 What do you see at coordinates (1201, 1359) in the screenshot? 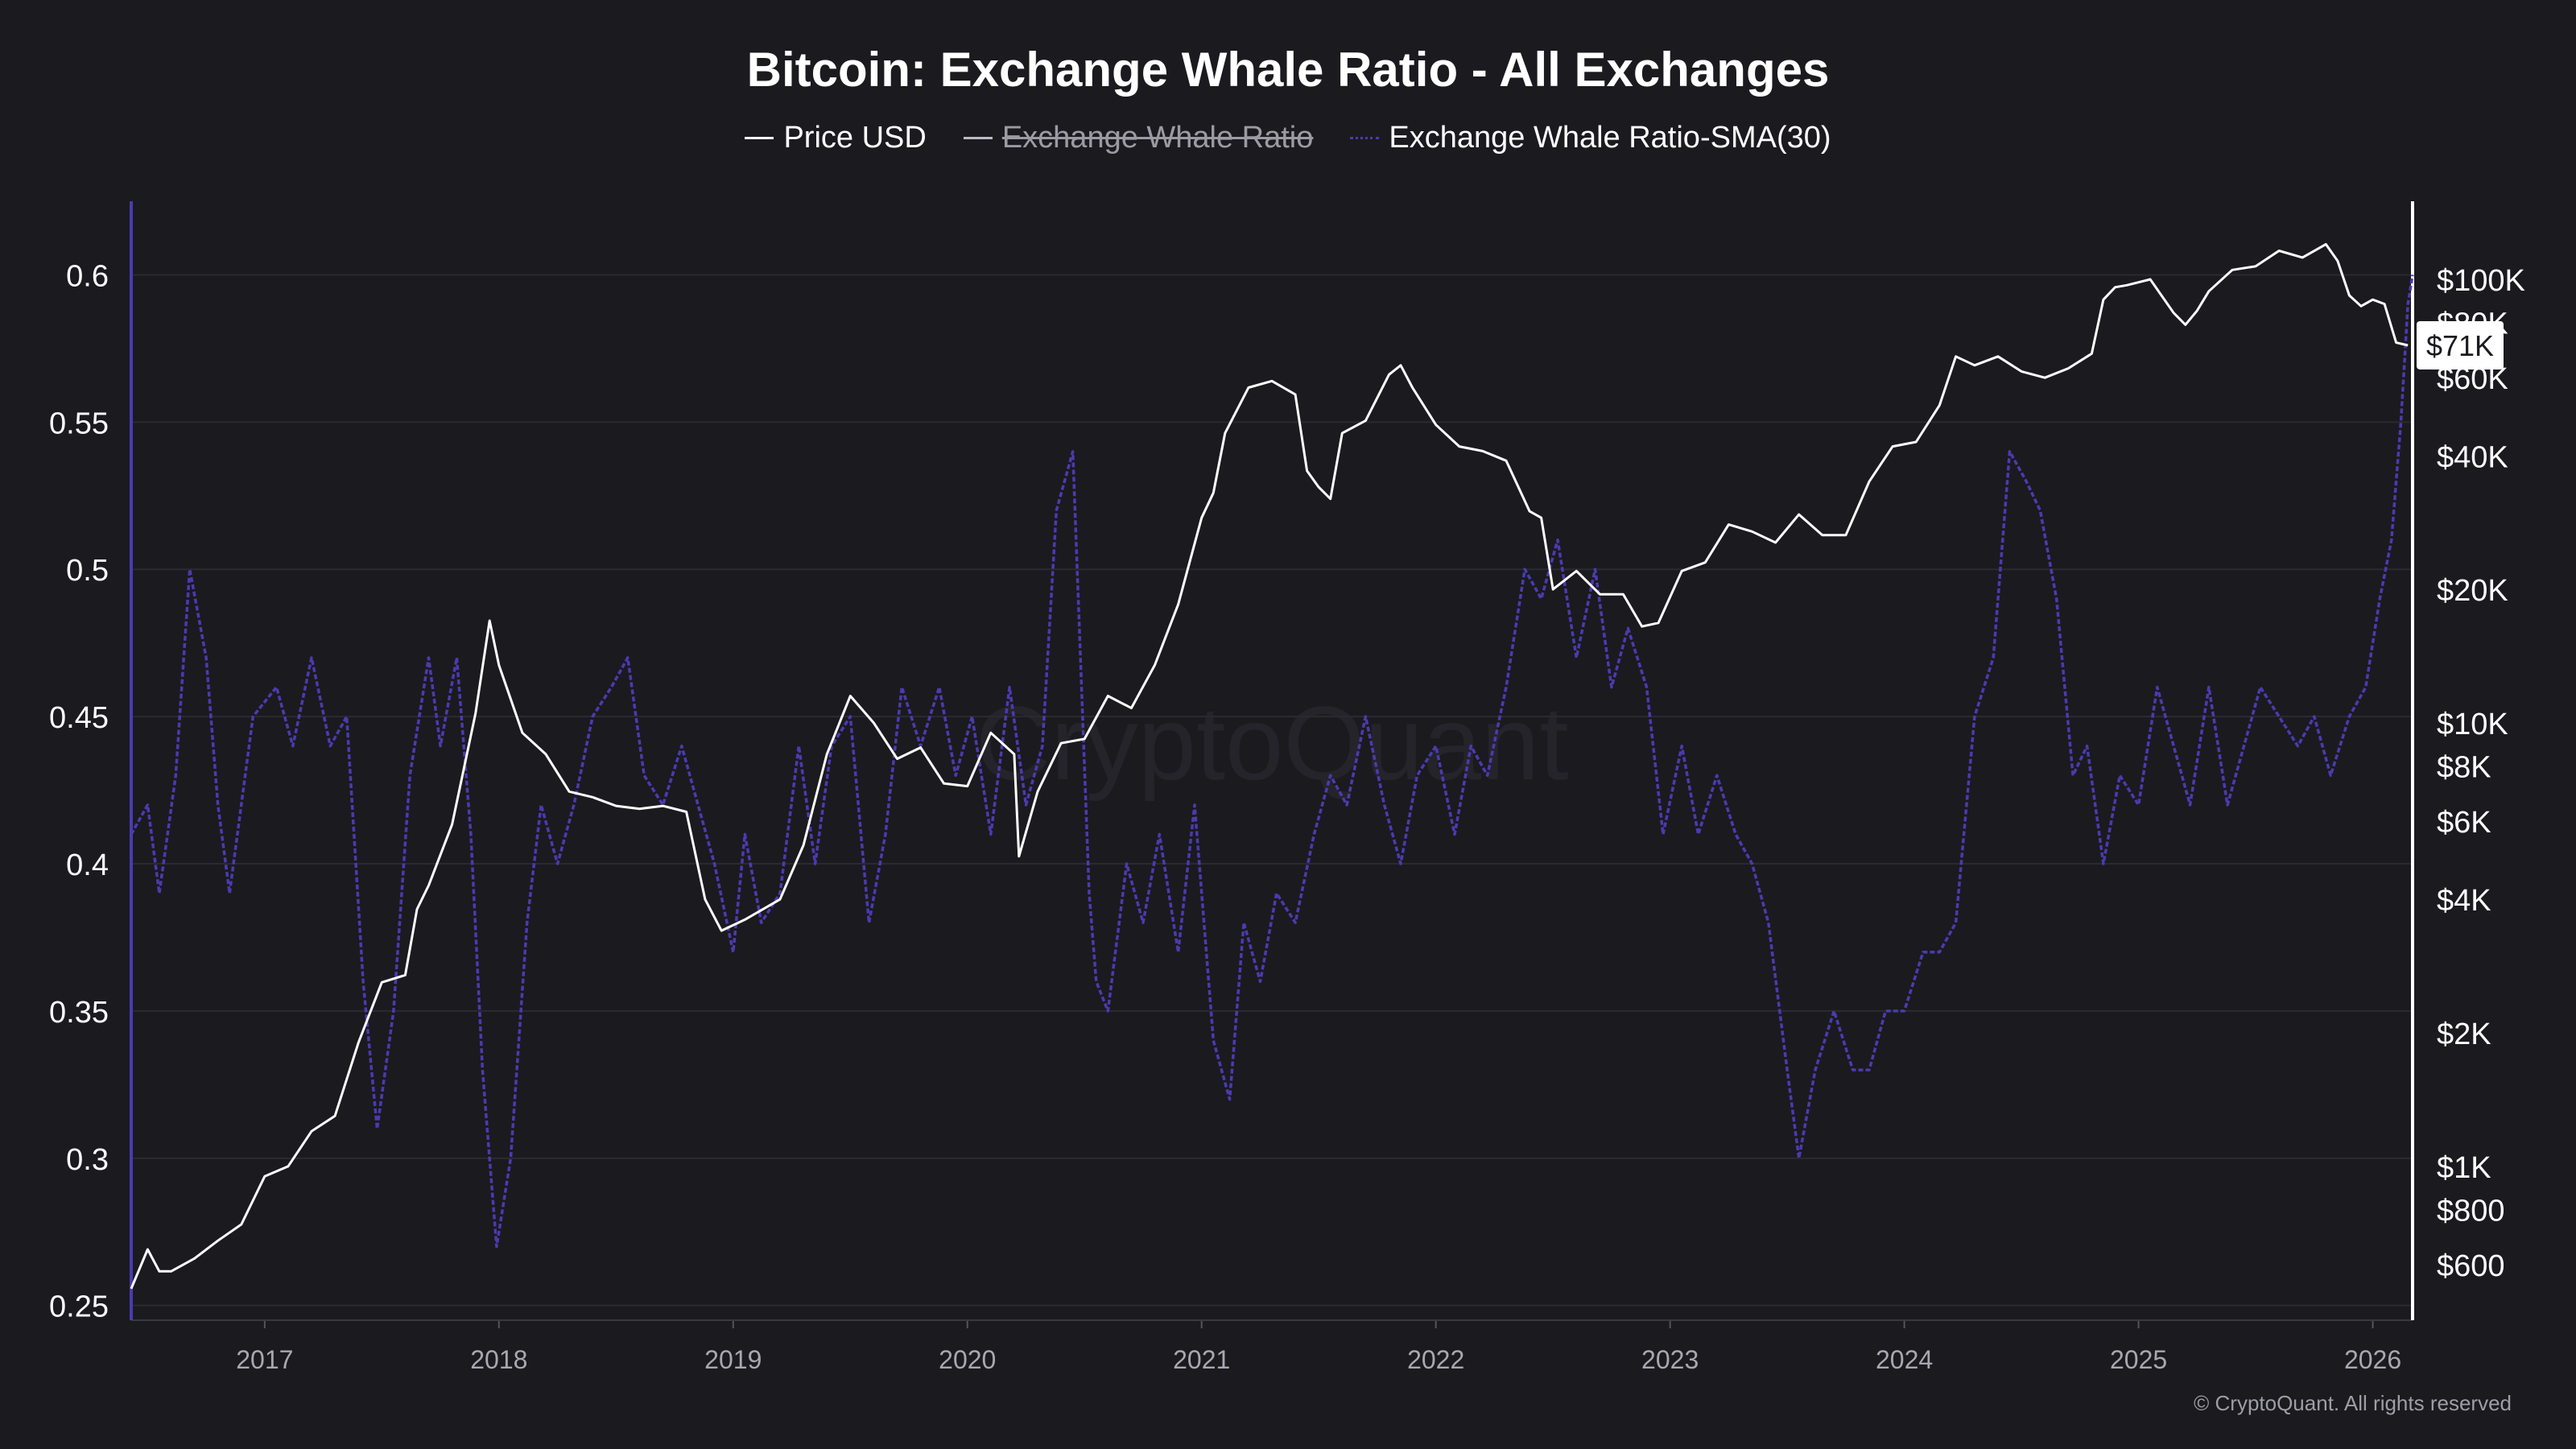
I see `x-tick-label: 2021` at bounding box center [1201, 1359].